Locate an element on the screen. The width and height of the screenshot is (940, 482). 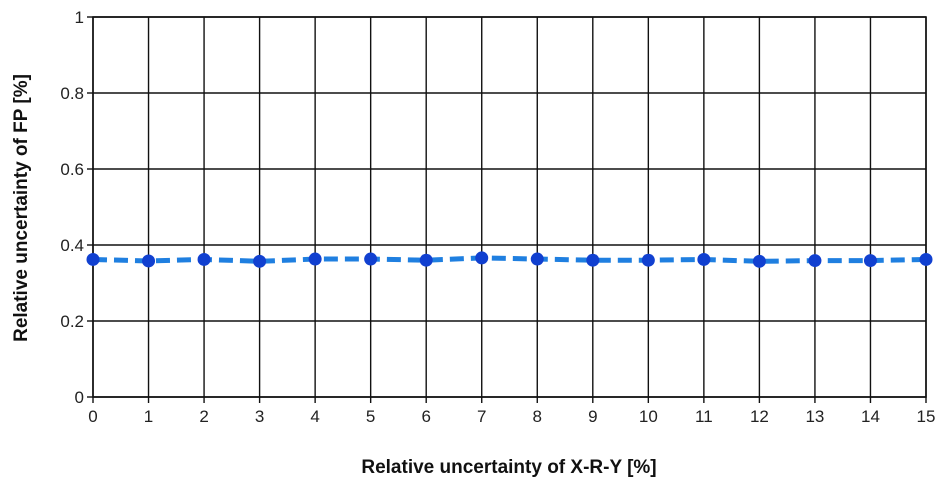
x-tick-label-2: 2 is located at coordinates (203, 416).